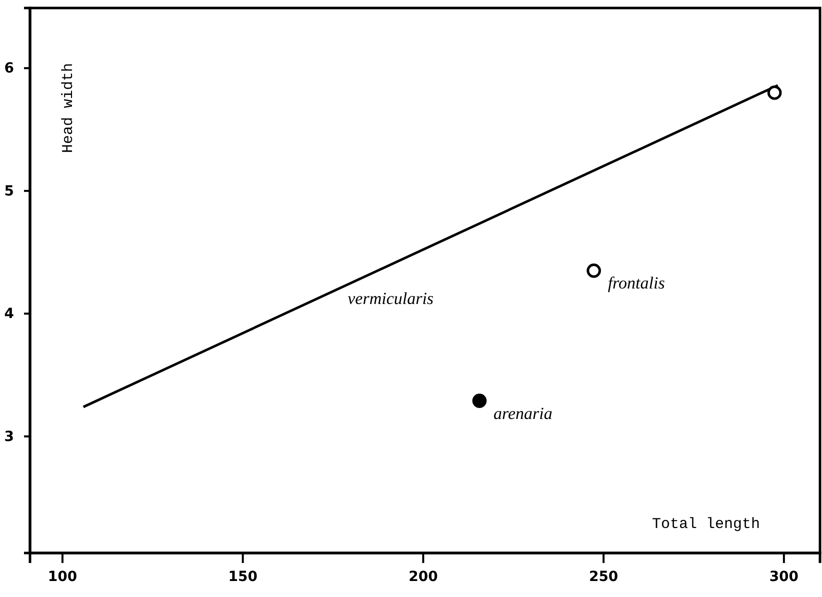 This screenshot has height=597, width=822. What do you see at coordinates (243, 576) in the screenshot?
I see `x-tick-label: 150` at bounding box center [243, 576].